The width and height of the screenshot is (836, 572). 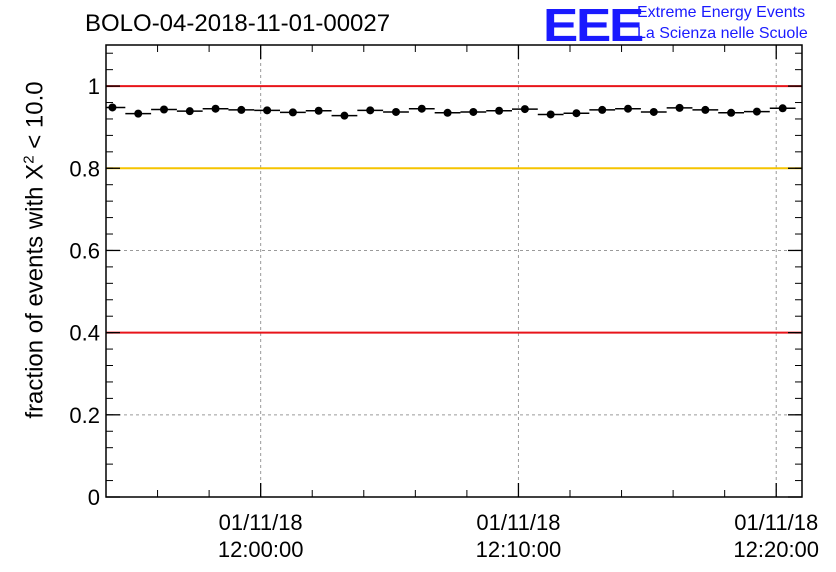 What do you see at coordinates (94, 86) in the screenshot?
I see `y-tick-label: 1` at bounding box center [94, 86].